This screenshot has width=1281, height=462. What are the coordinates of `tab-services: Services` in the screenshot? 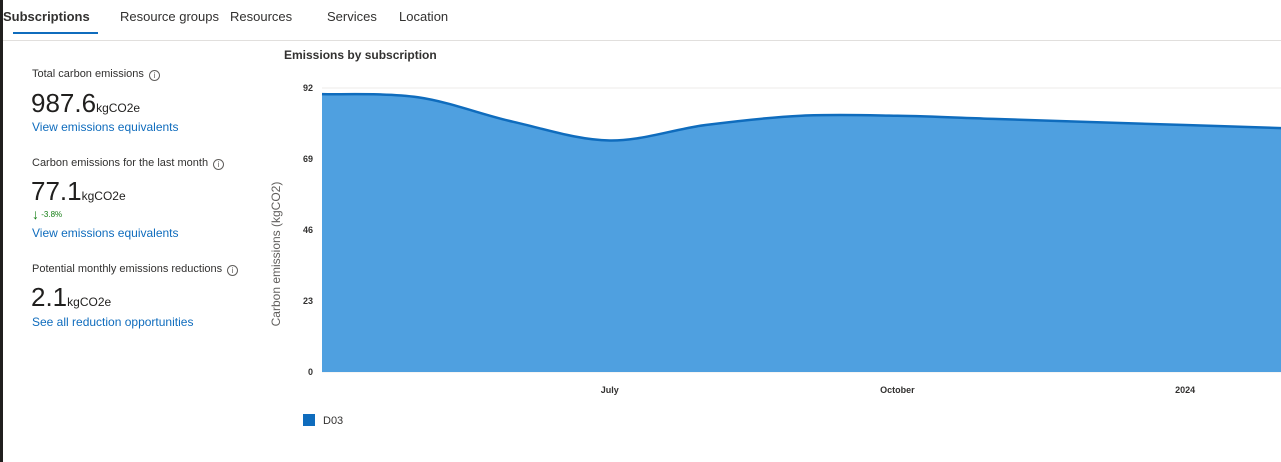 It's located at (352, 16).